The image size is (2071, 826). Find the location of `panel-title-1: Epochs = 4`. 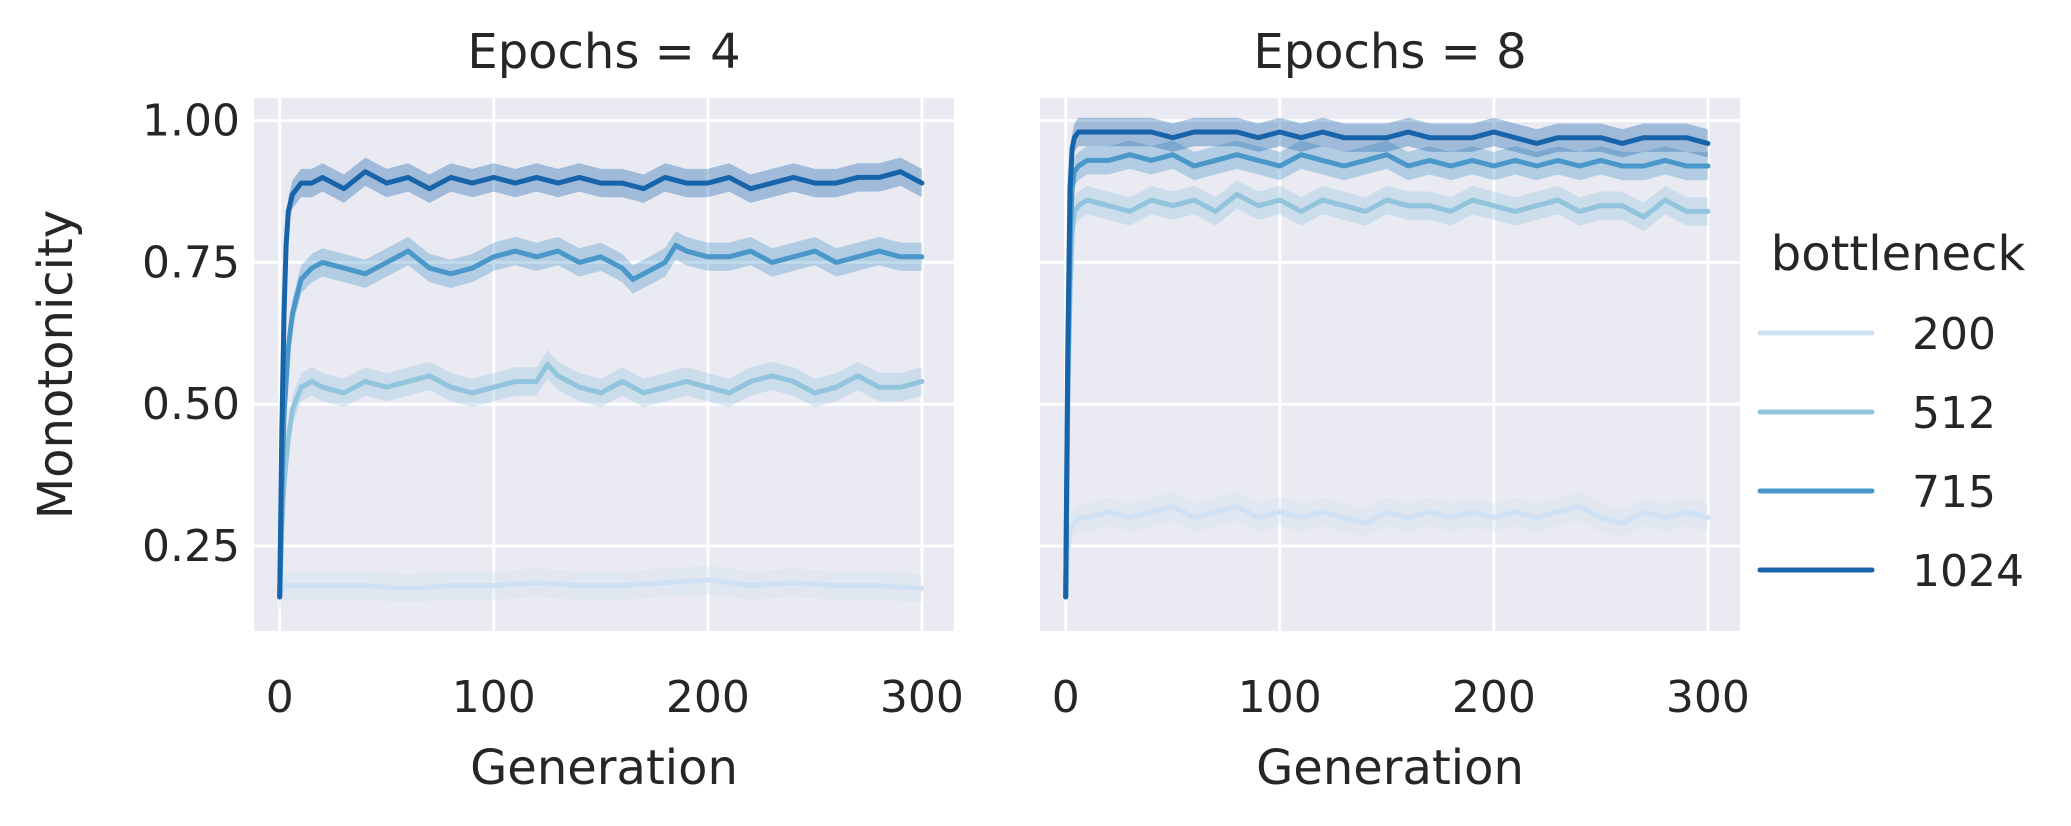

panel-title-1: Epochs = 4 is located at coordinates (603, 52).